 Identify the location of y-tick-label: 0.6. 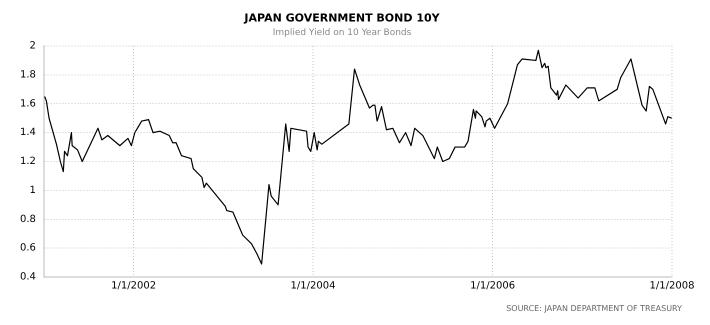
(28, 248).